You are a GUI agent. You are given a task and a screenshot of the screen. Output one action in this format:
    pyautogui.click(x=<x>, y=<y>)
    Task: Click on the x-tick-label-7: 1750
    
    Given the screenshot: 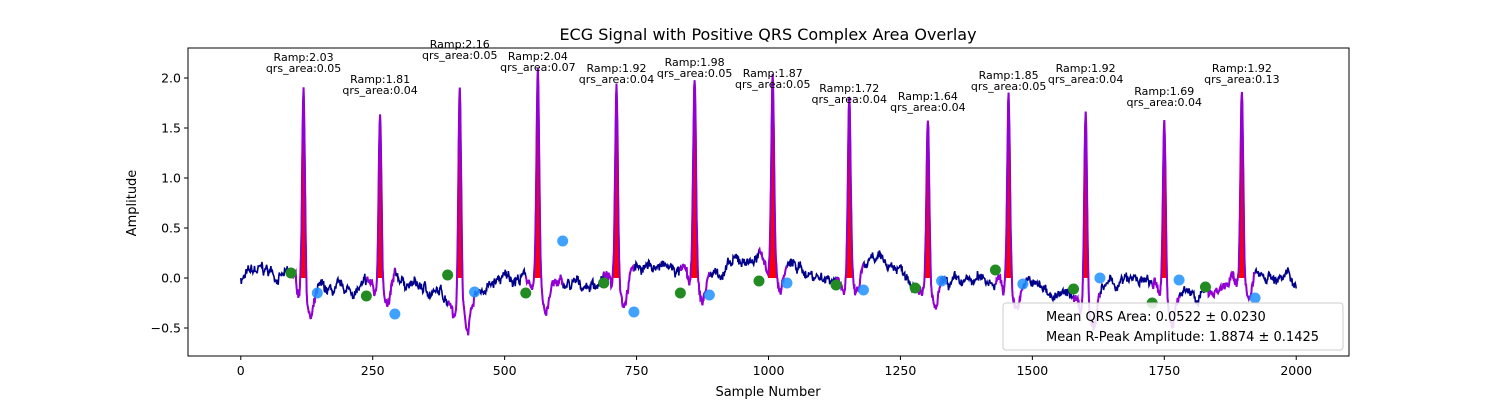 What is the action you would take?
    pyautogui.click(x=1164, y=370)
    